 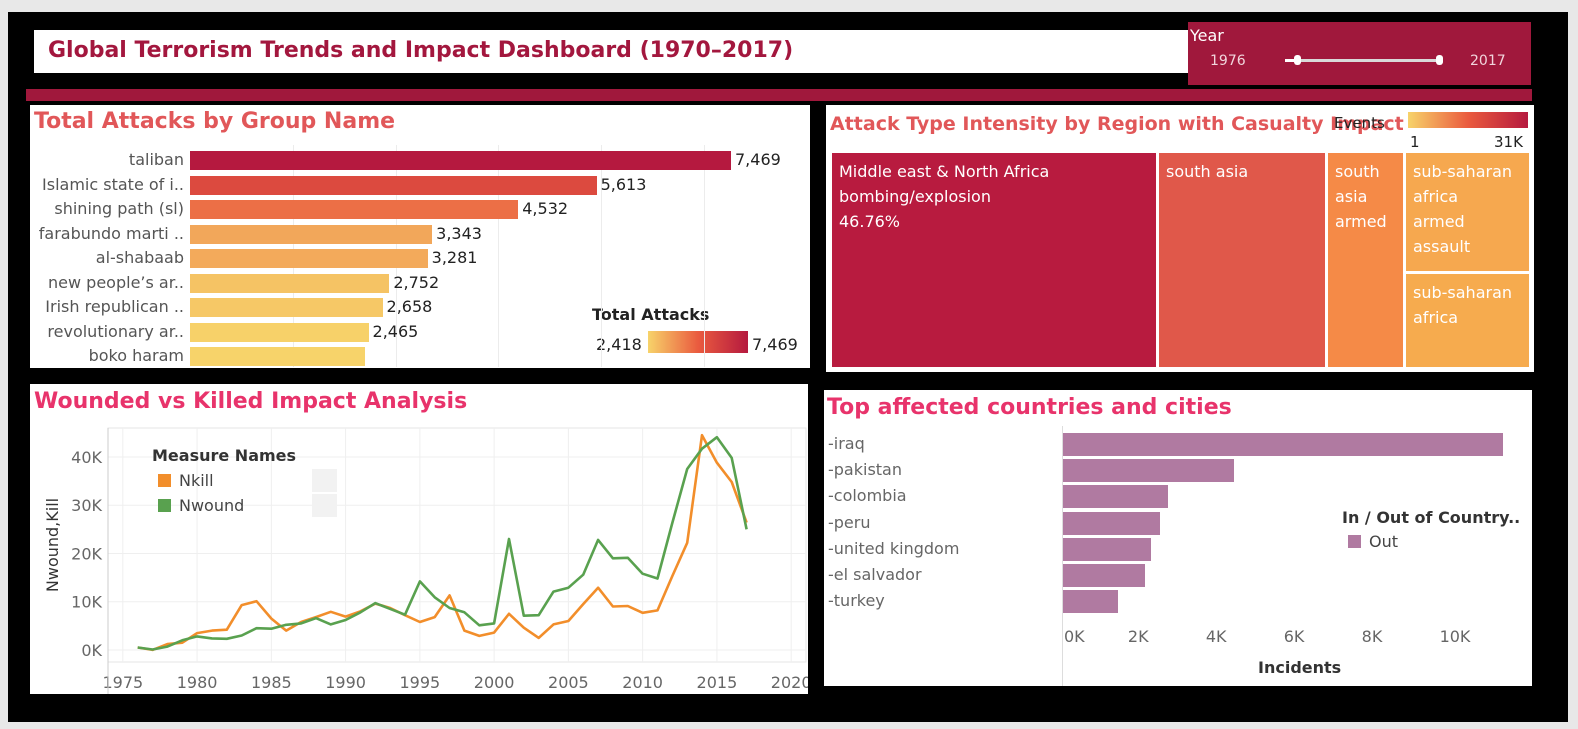 What do you see at coordinates (1431, 517) in the screenshot?
I see `country-legend-title: In / Out of Country..` at bounding box center [1431, 517].